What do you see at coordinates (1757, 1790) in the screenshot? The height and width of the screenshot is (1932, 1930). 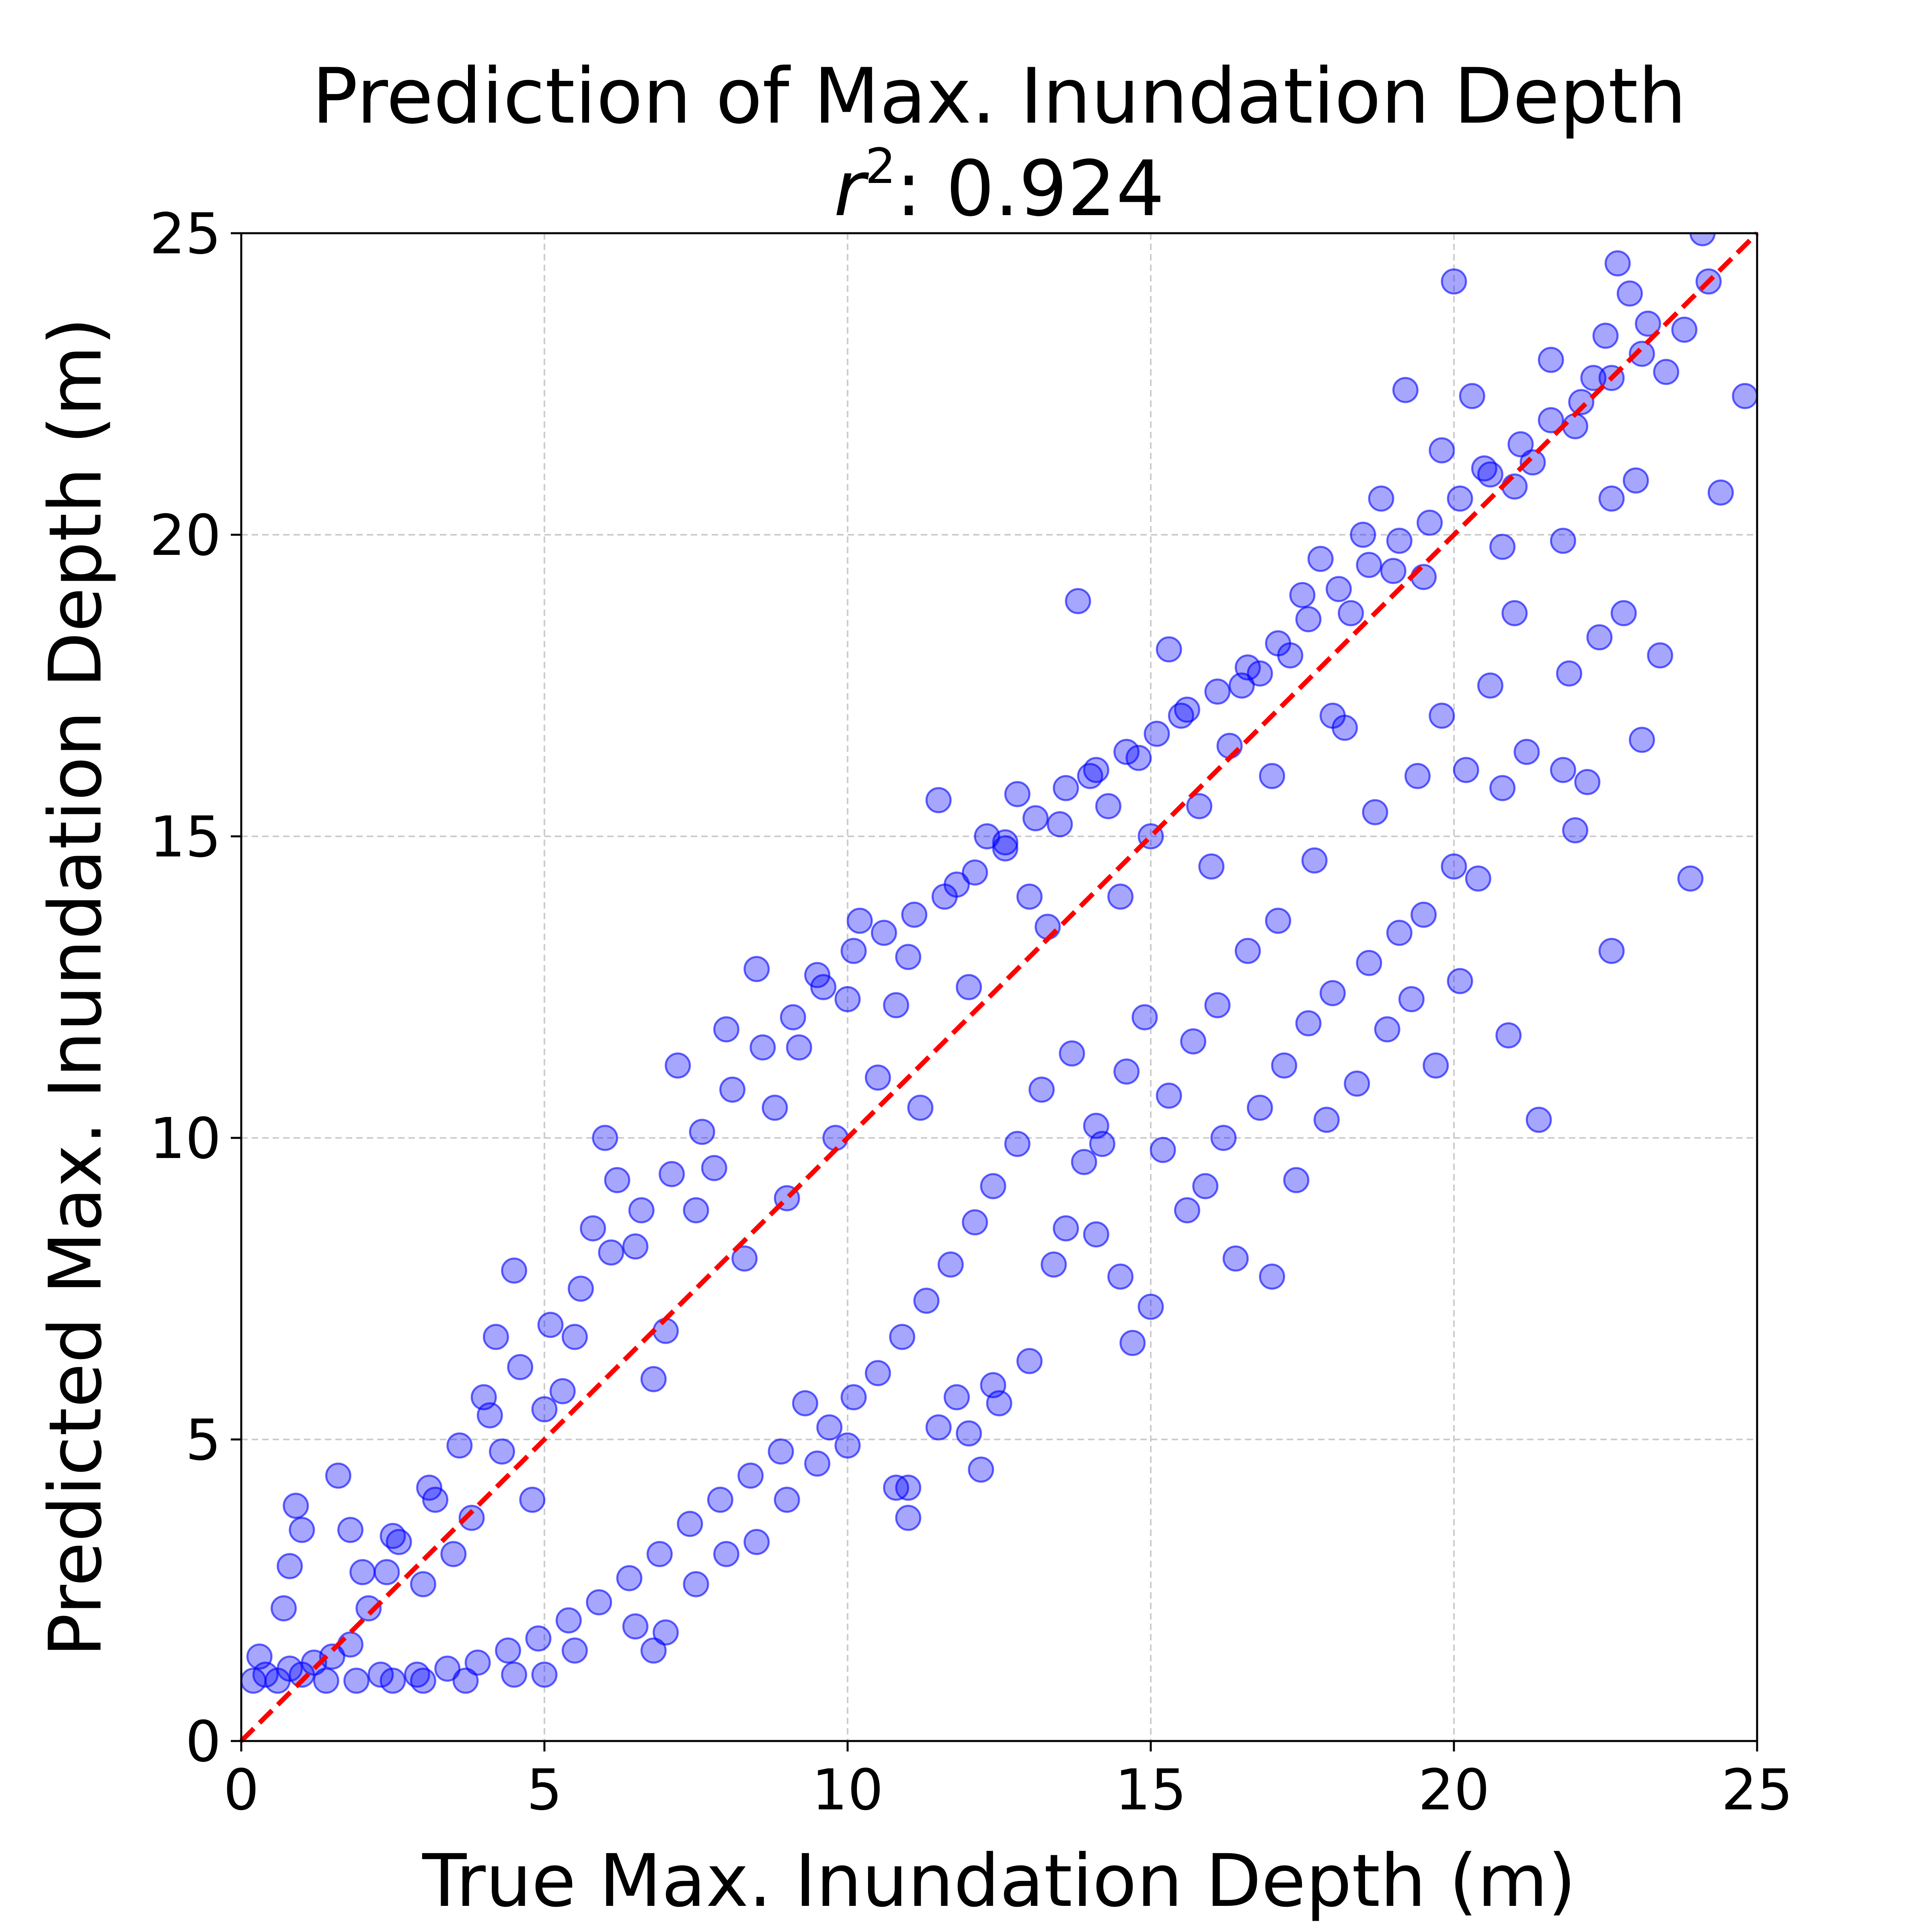 I see `x-tick-label: 25` at bounding box center [1757, 1790].